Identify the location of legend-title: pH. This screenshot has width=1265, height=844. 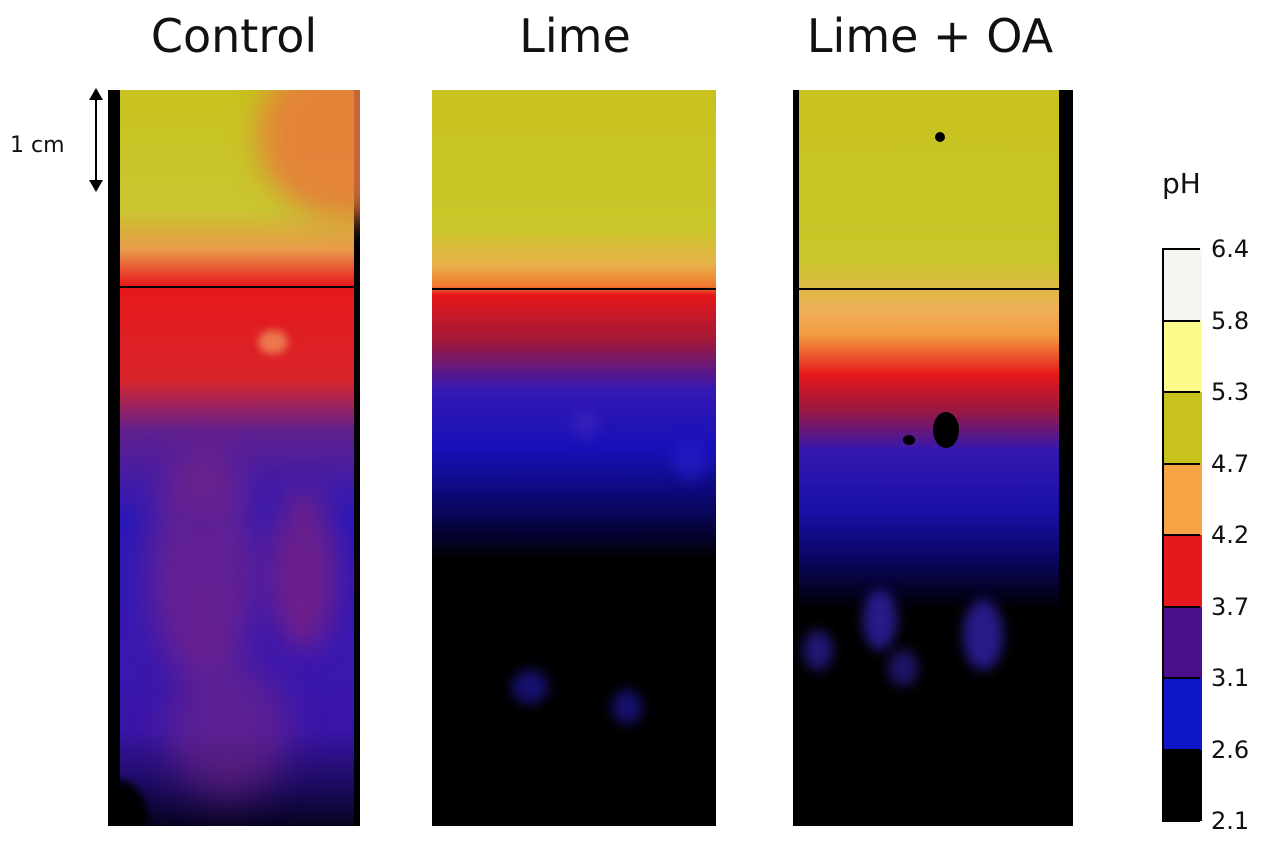
(1181, 183).